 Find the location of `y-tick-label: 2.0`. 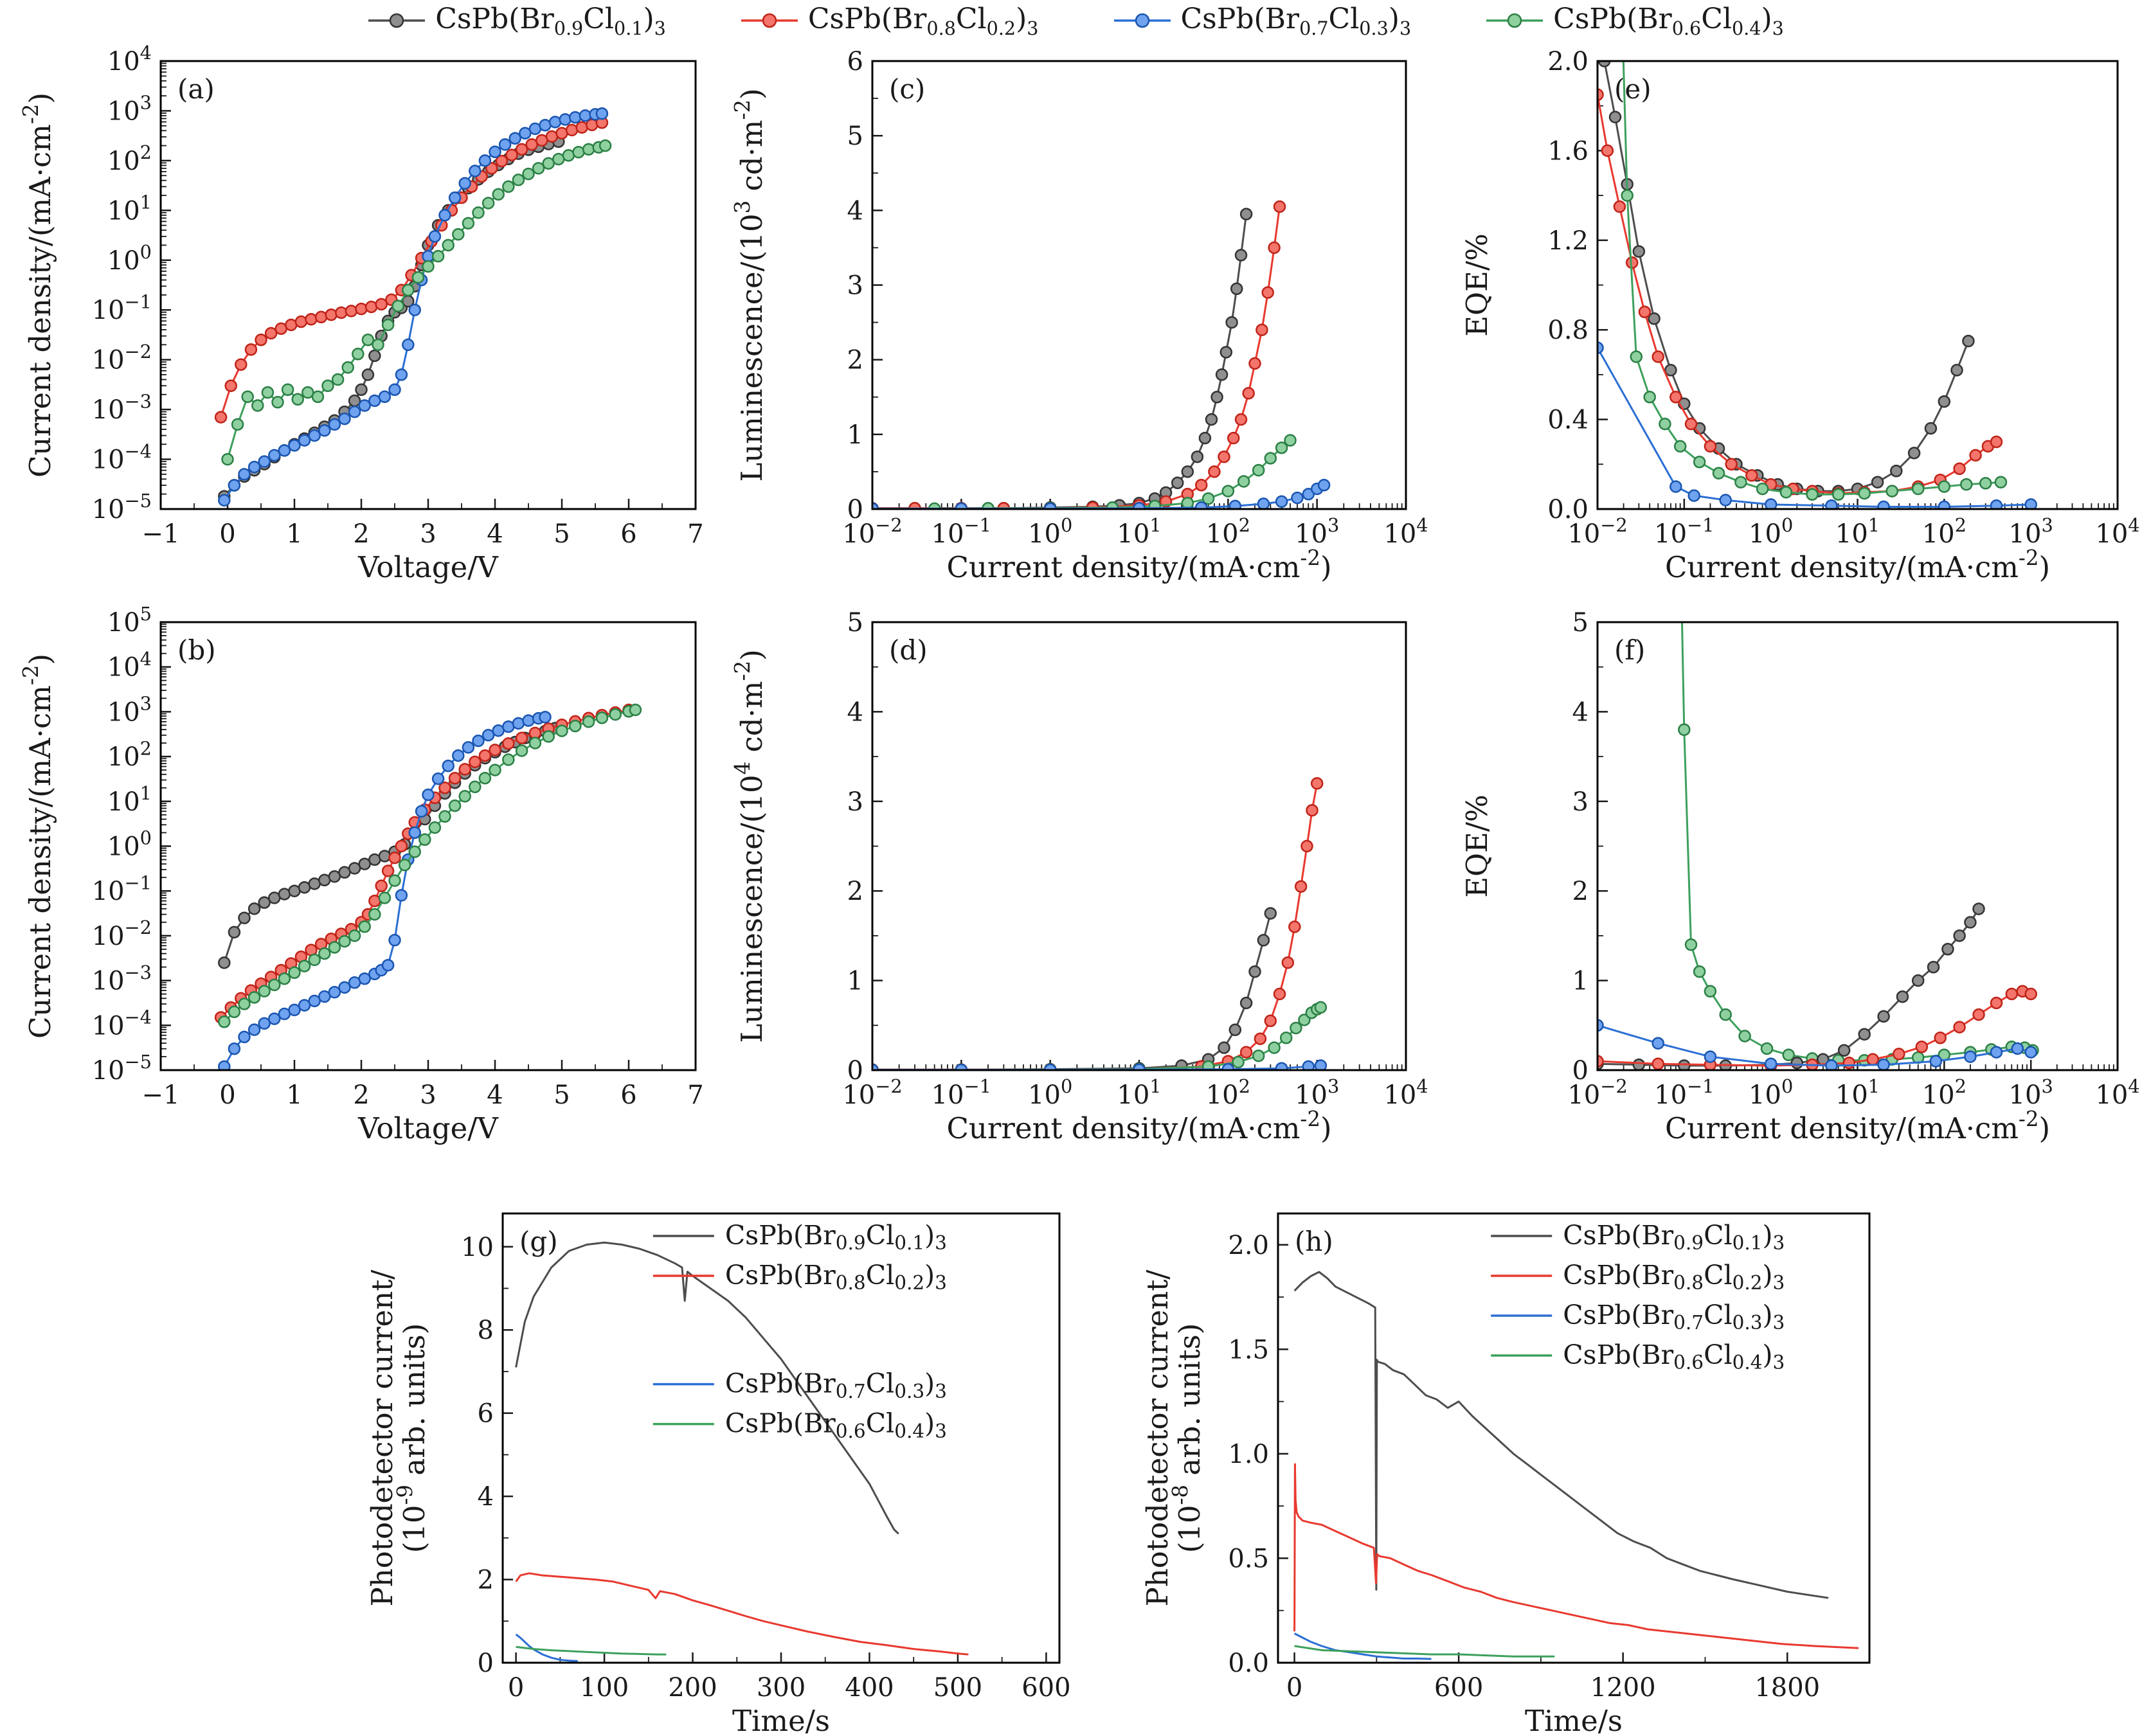

y-tick-label: 2.0 is located at coordinates (1568, 61).